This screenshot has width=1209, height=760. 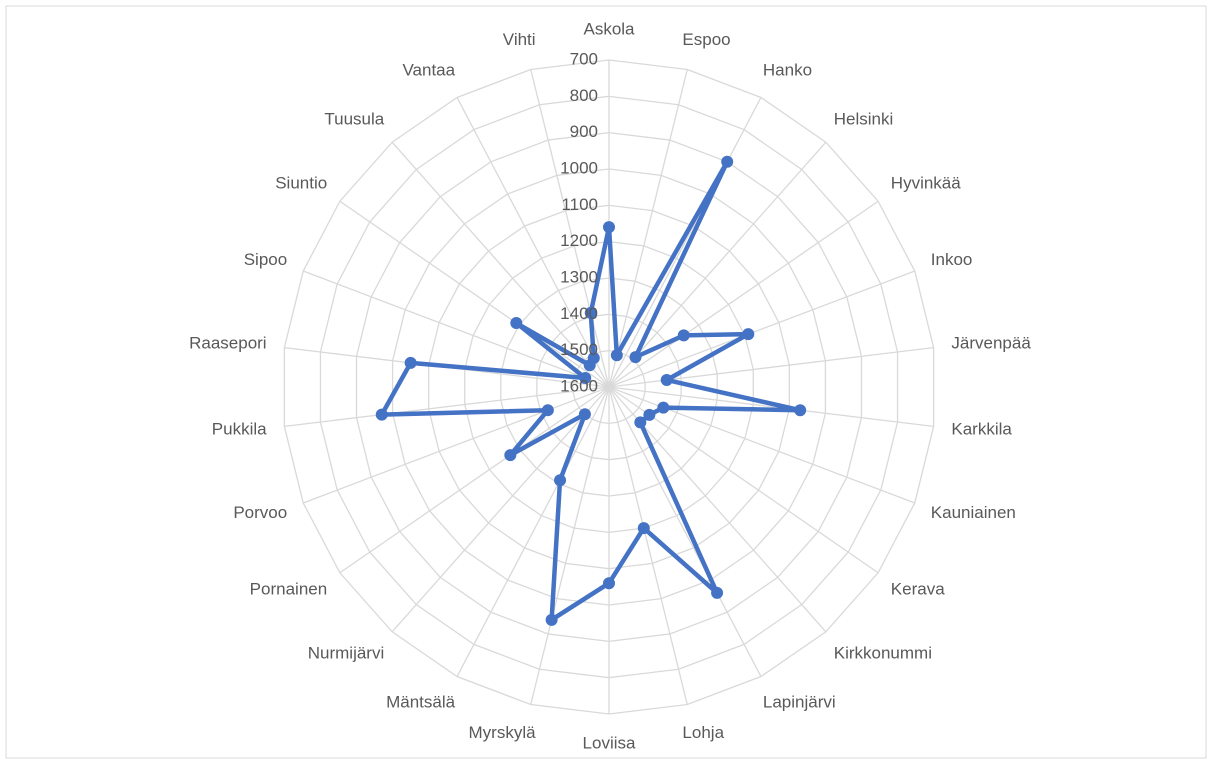 I want to click on y-tick-label: 1600, so click(x=579, y=385).